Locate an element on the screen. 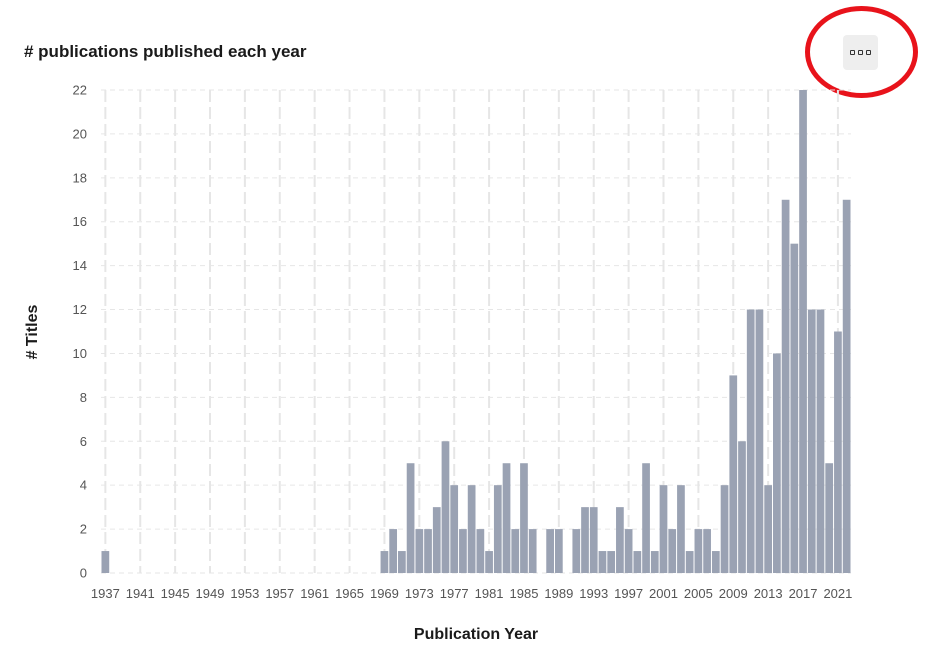 The width and height of the screenshot is (928, 657). x-tick-label: 2005 is located at coordinates (698, 593).